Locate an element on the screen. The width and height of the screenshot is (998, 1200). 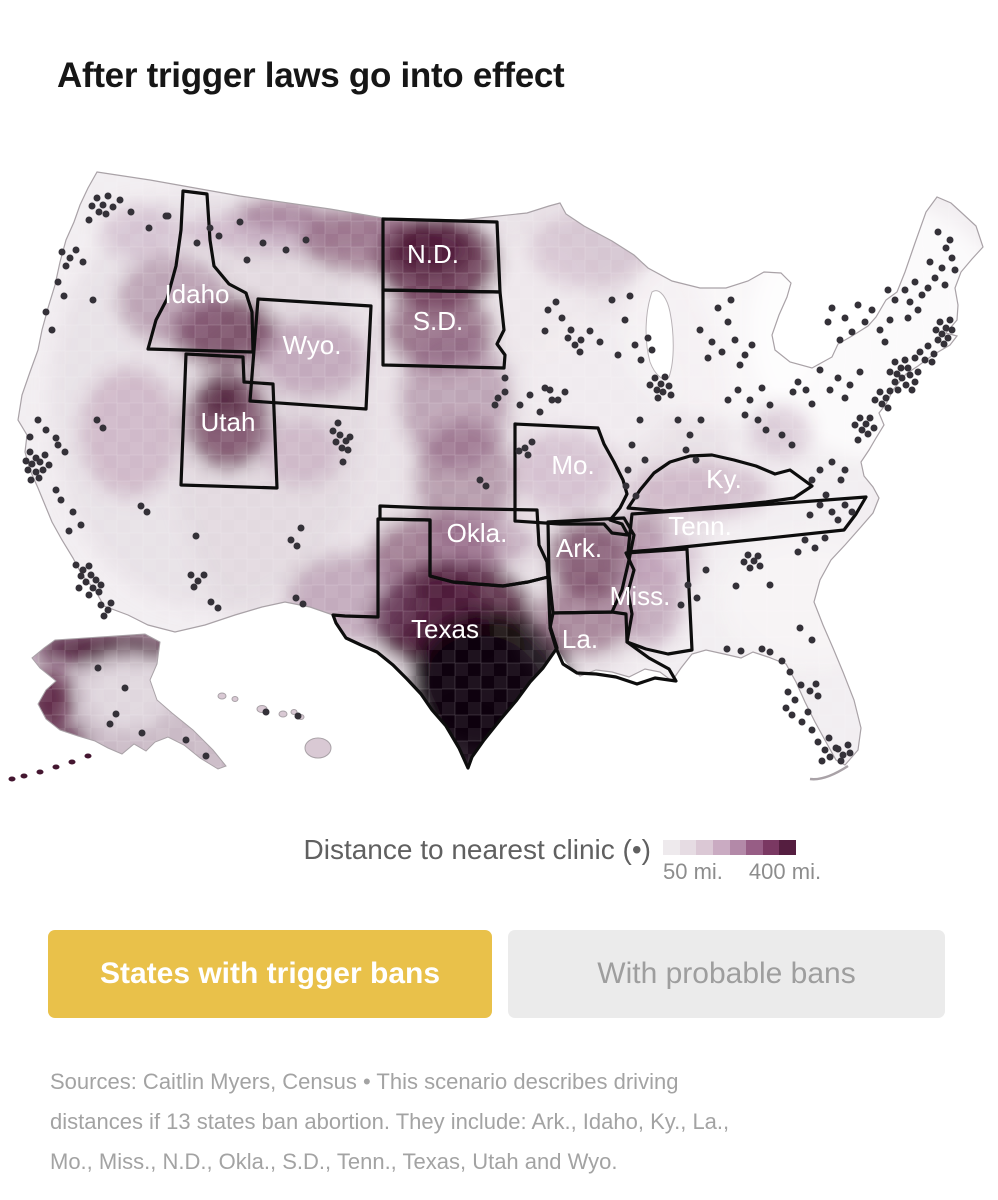
state-outline-idaho is located at coordinates (200, 271).